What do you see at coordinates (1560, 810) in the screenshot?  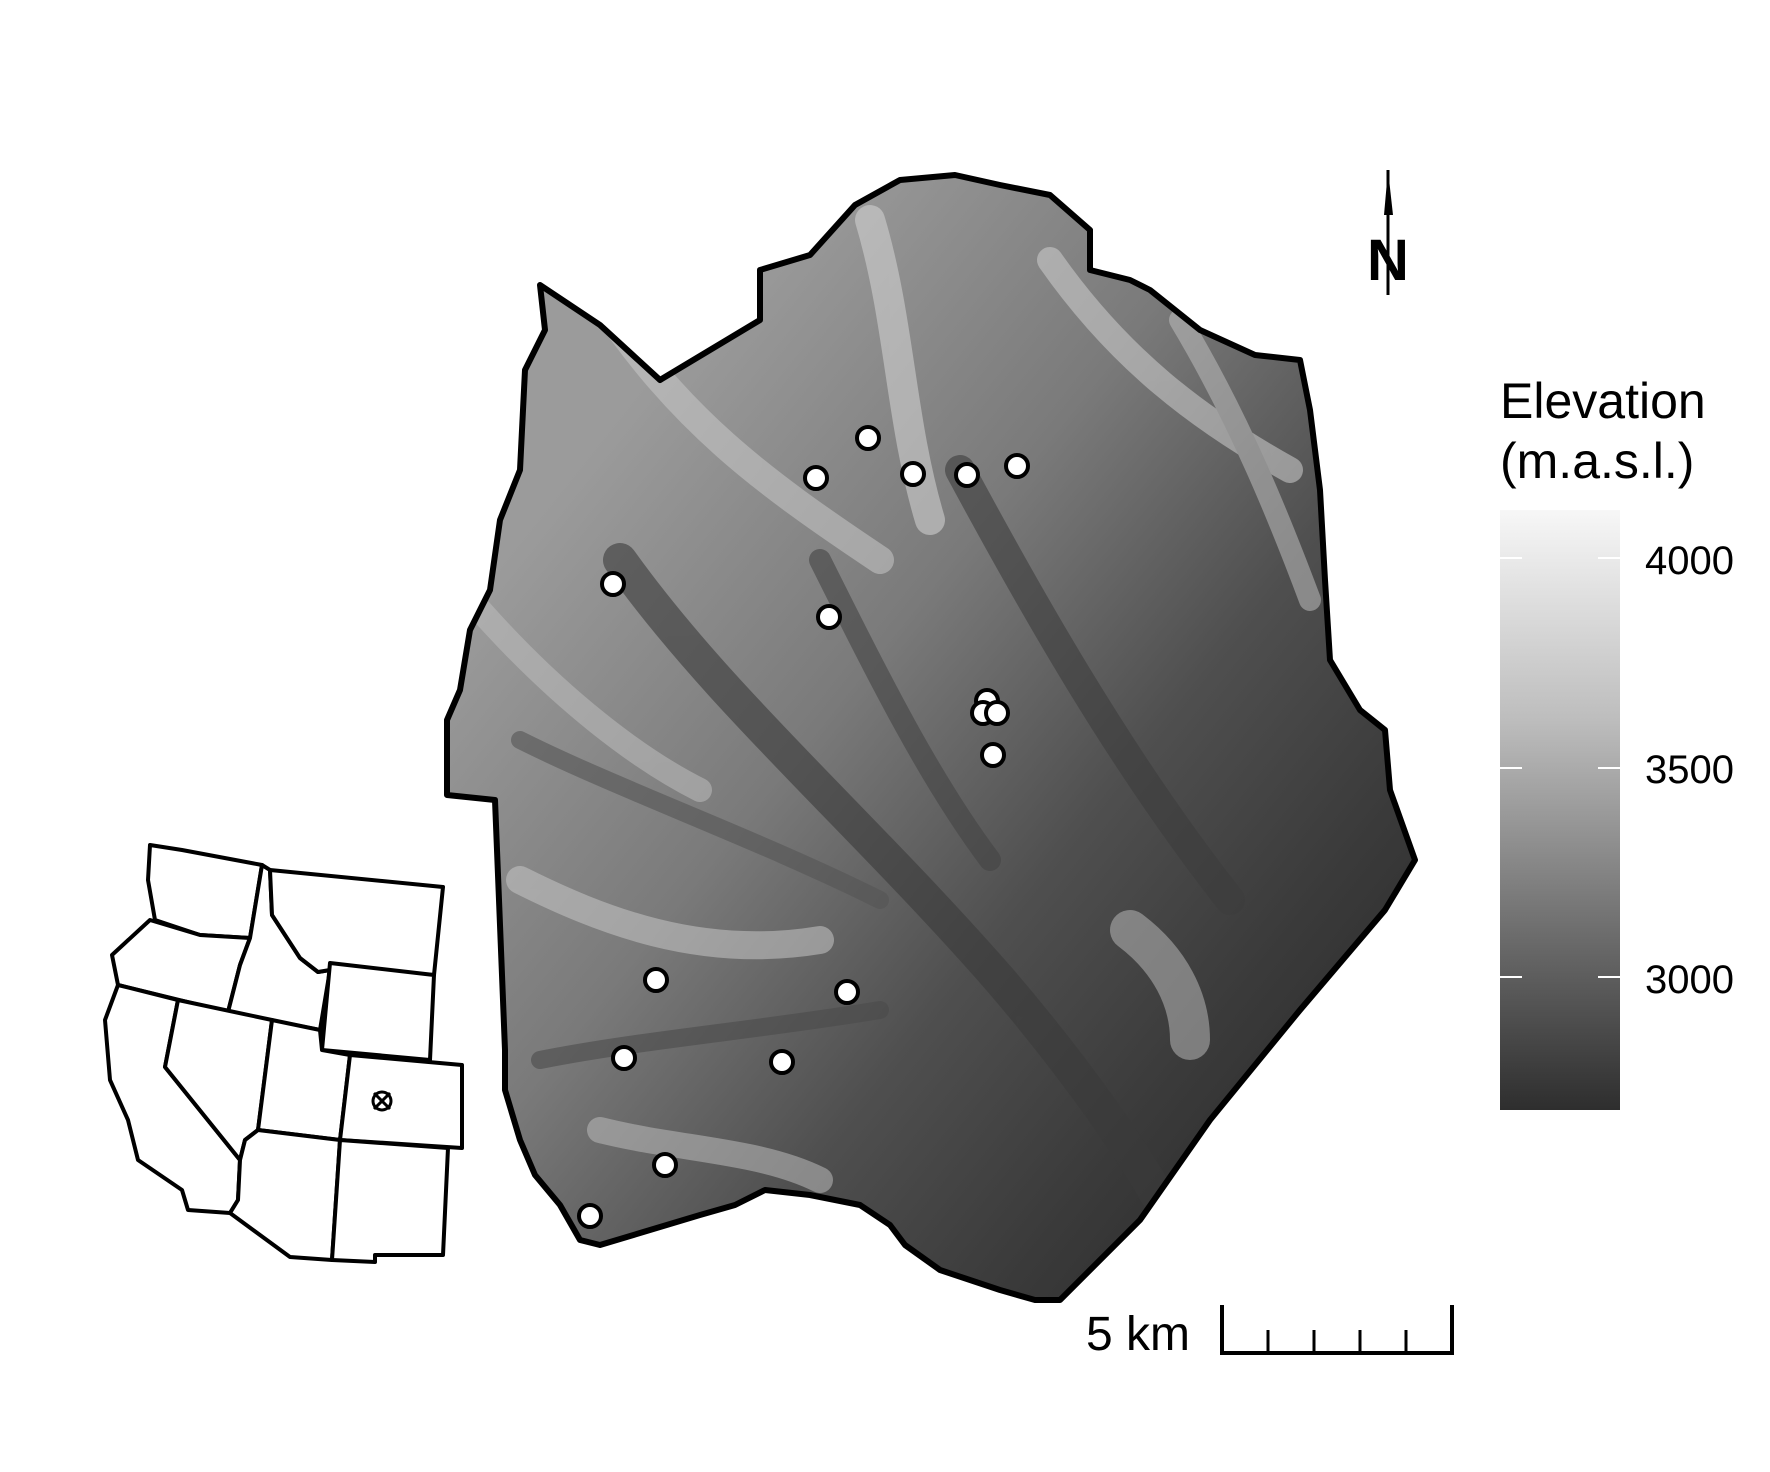 I see `legend-colorbar` at bounding box center [1560, 810].